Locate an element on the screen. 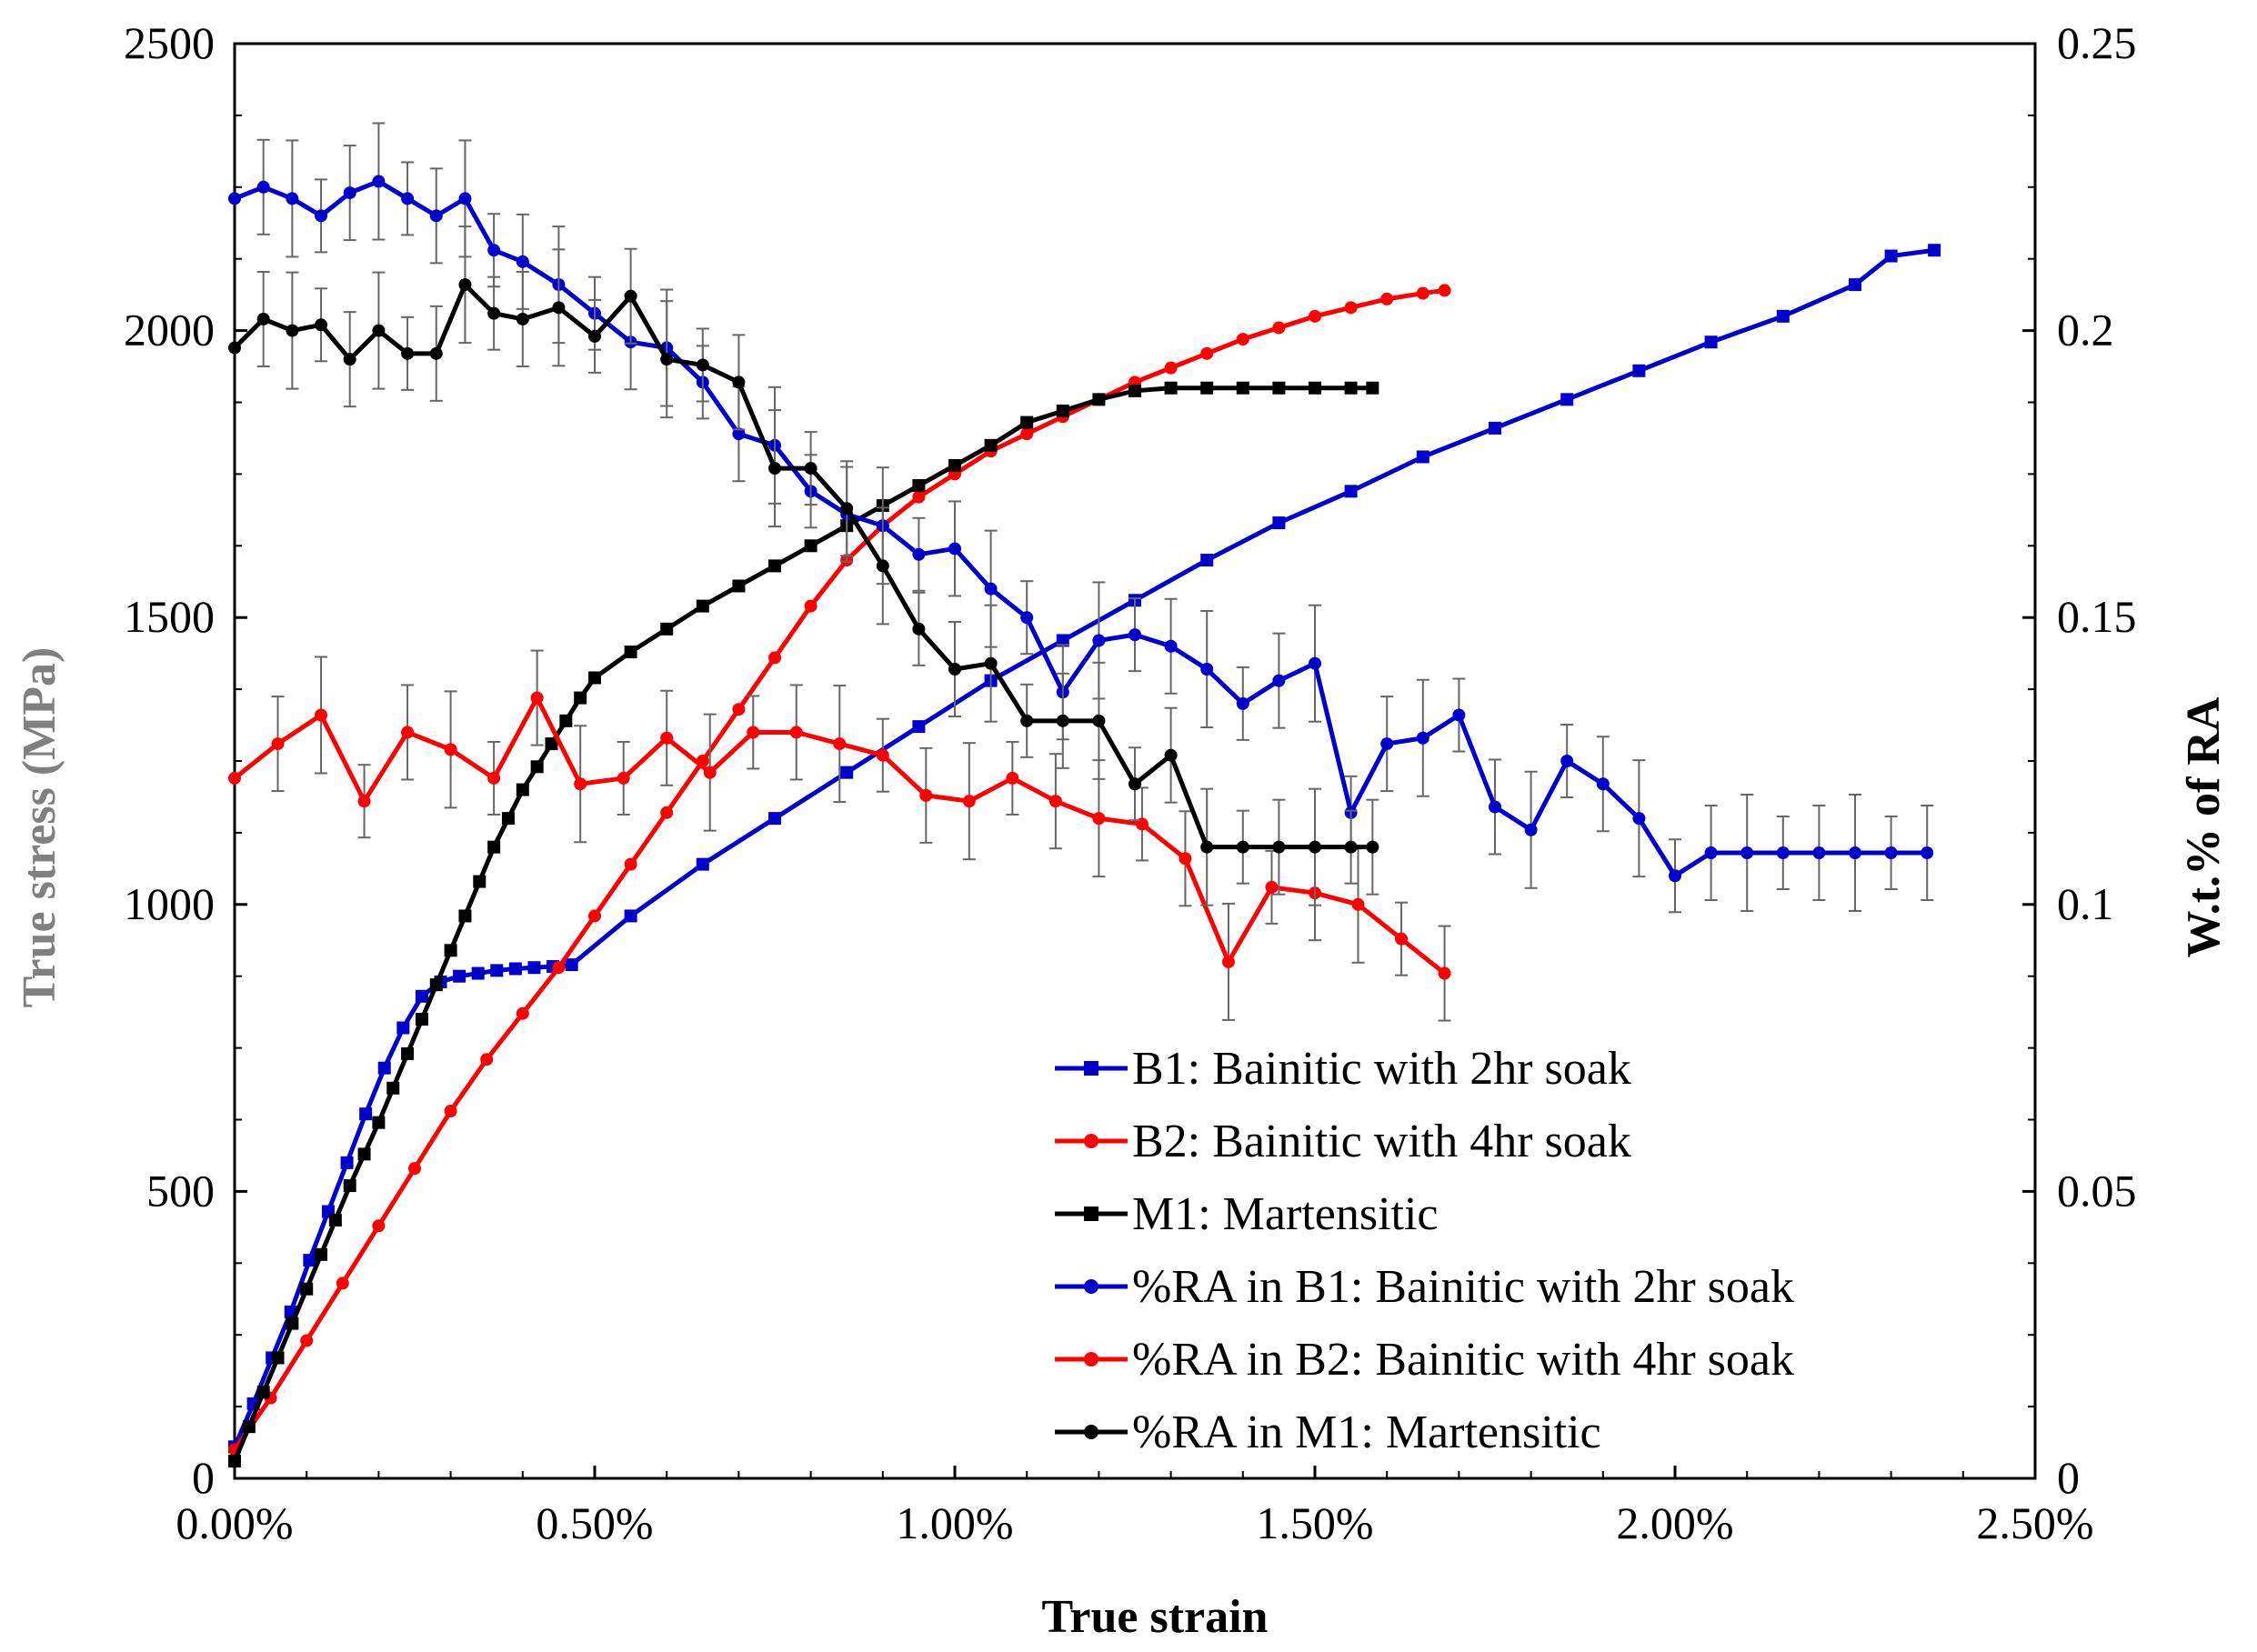 Image resolution: width=2257 pixels, height=1652 pixels. y-tick-label: 1500 is located at coordinates (169, 616).